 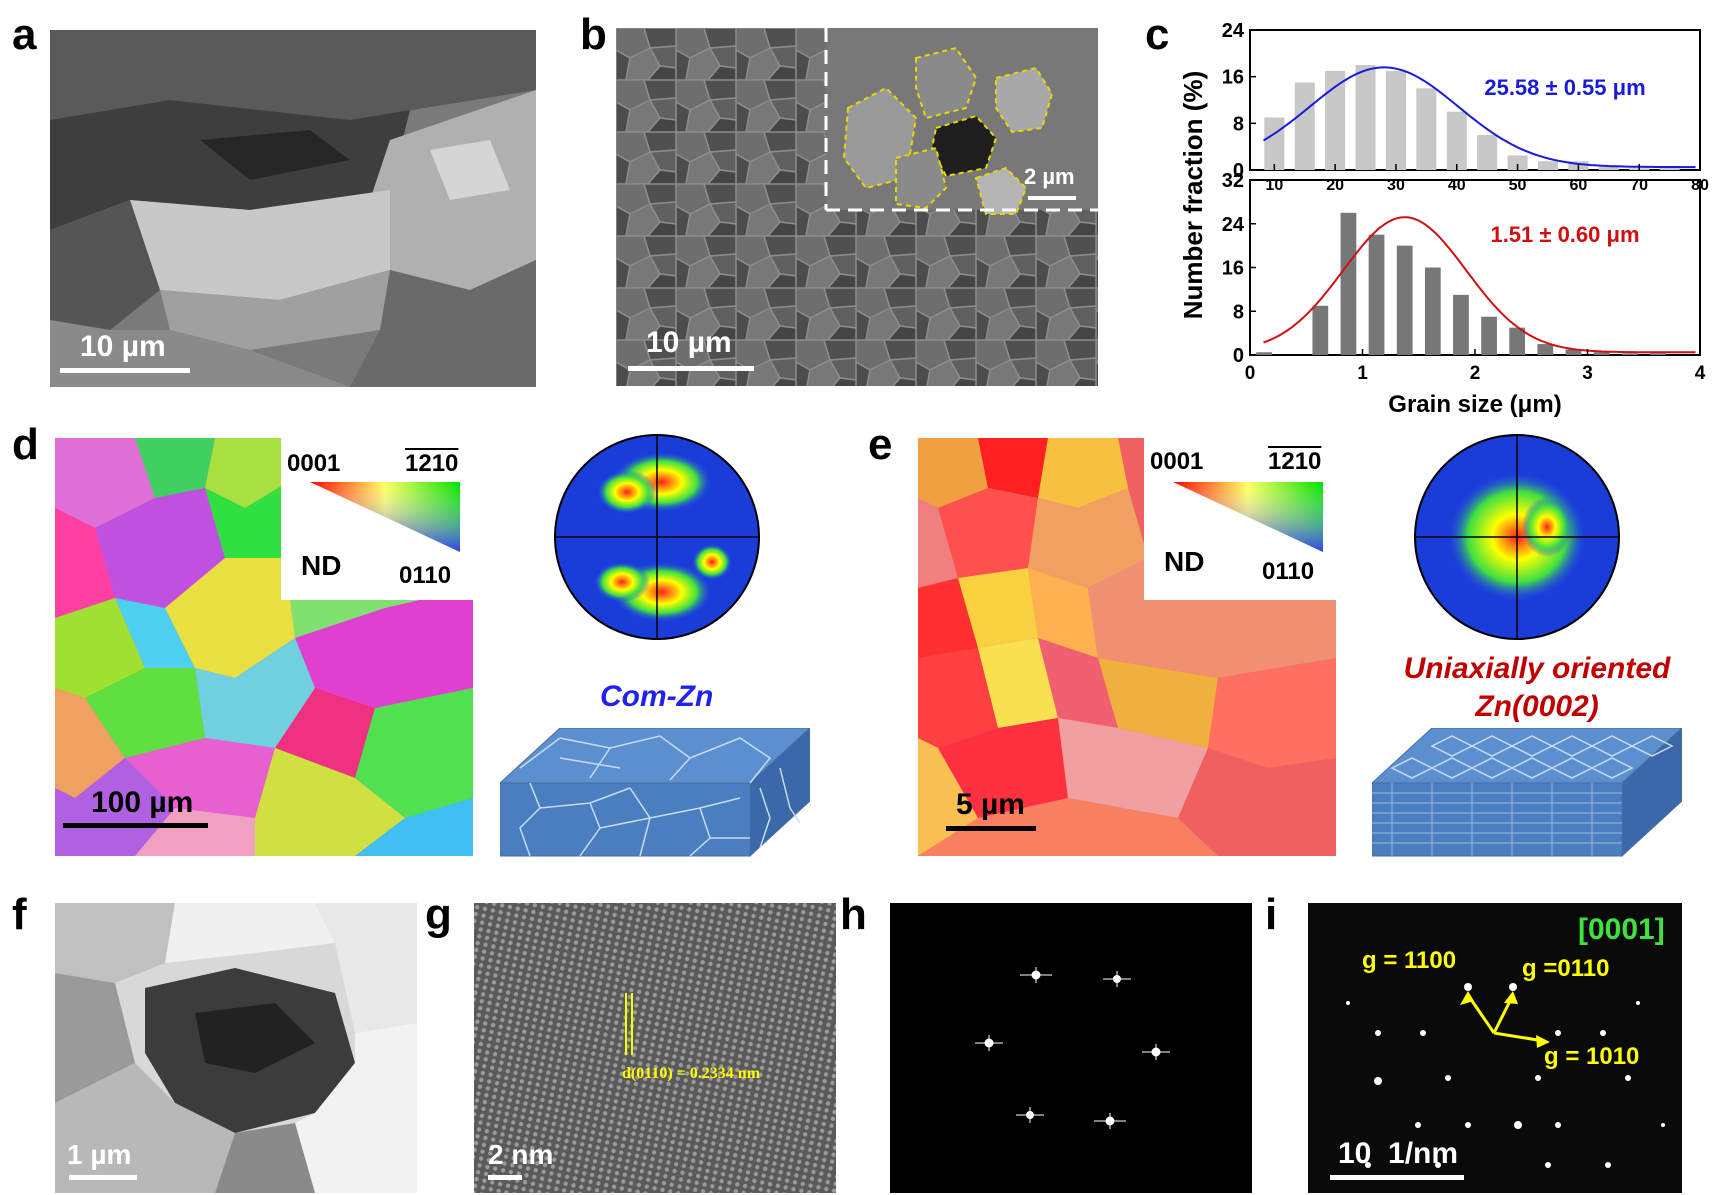 I want to click on x-tick-label: 0, so click(x=1250, y=373).